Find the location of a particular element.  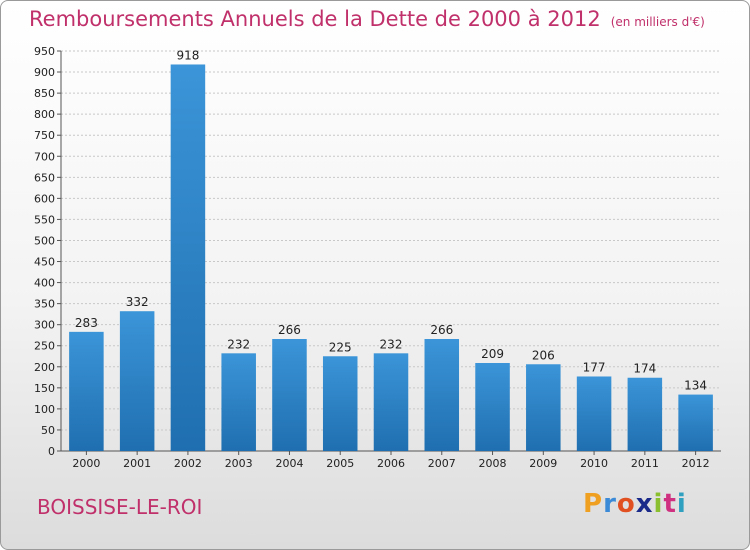

data-label: 332 is located at coordinates (137, 302).